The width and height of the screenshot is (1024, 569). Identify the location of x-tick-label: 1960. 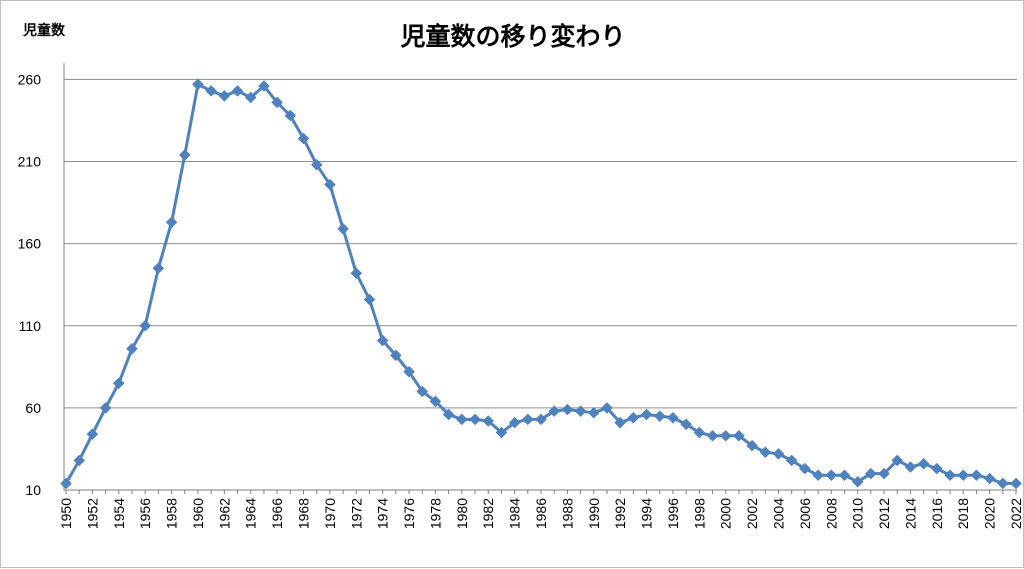
(198, 513).